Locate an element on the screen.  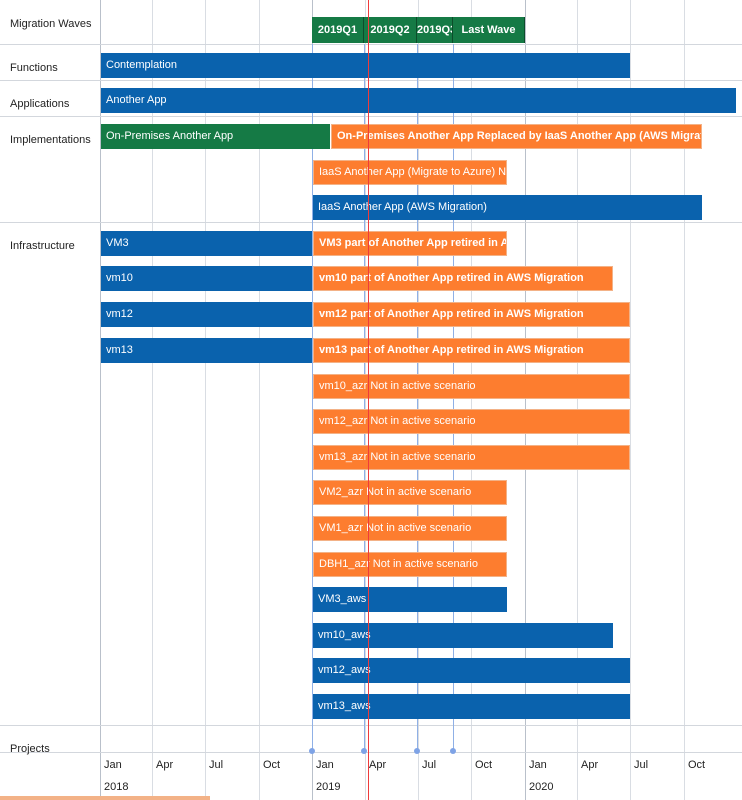
migration-wave-badge: 2019Q3 is located at coordinates (435, 30).